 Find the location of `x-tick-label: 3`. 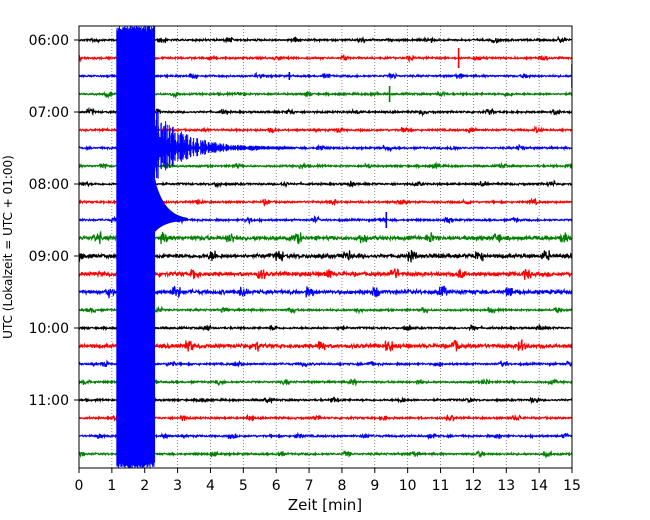

x-tick-label: 3 is located at coordinates (177, 486).